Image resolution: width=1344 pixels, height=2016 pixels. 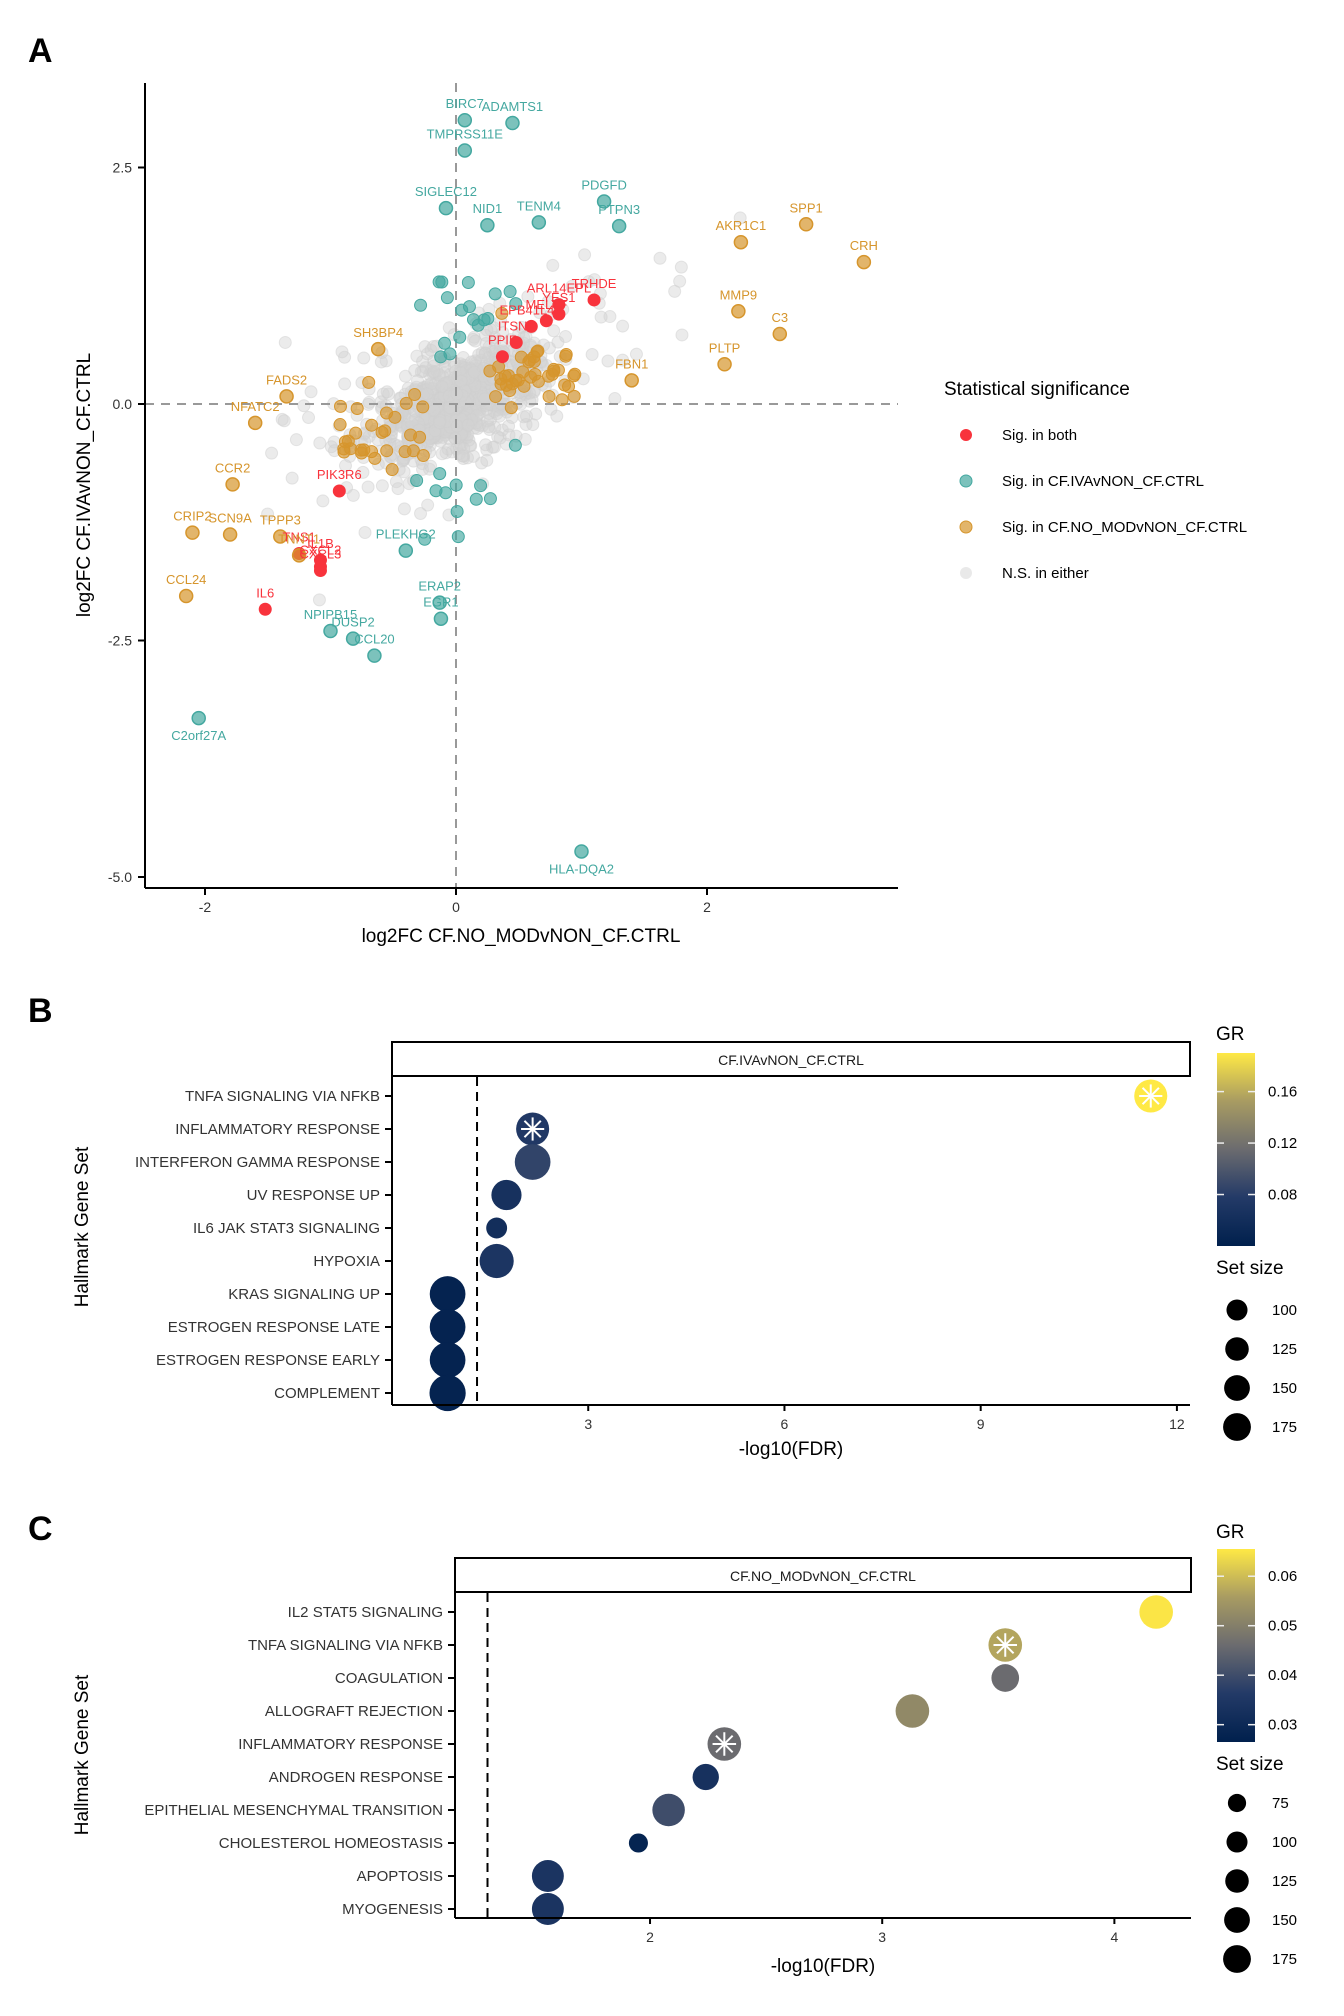 What do you see at coordinates (487, 225) in the screenshot?
I see `gene-point-nid1` at bounding box center [487, 225].